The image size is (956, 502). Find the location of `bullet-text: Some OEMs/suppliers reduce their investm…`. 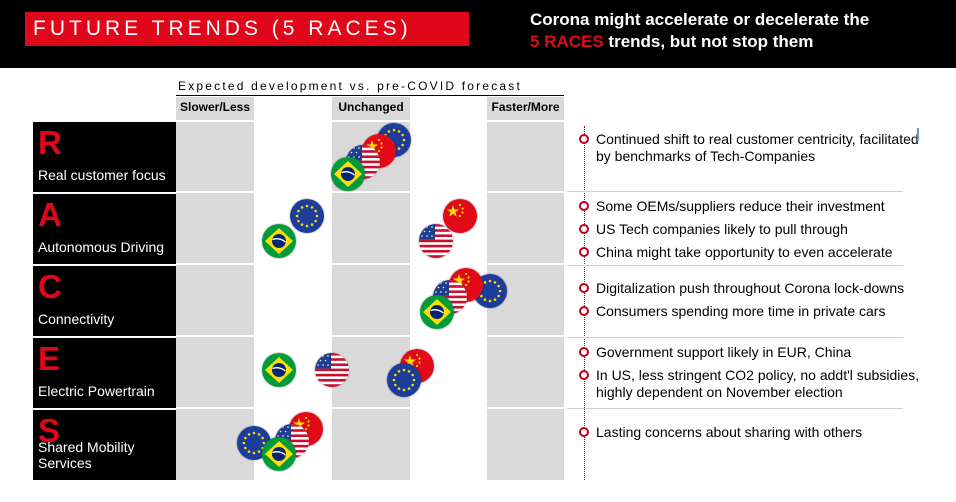

bullet-text: Some OEMs/suppliers reduce their investm… is located at coordinates (740, 206).